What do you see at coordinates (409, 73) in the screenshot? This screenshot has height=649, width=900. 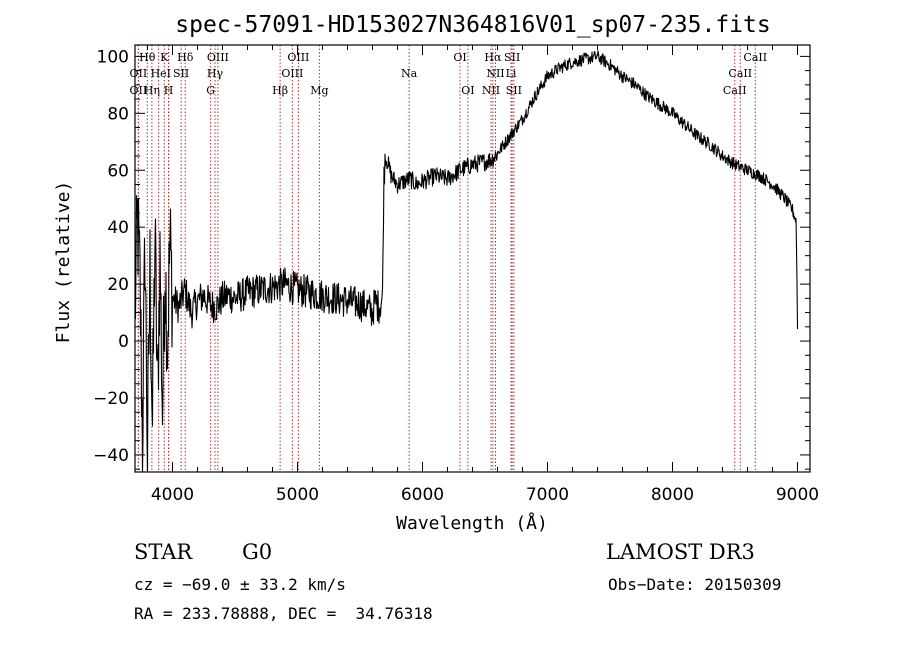 I see `line-label-15: Na` at bounding box center [409, 73].